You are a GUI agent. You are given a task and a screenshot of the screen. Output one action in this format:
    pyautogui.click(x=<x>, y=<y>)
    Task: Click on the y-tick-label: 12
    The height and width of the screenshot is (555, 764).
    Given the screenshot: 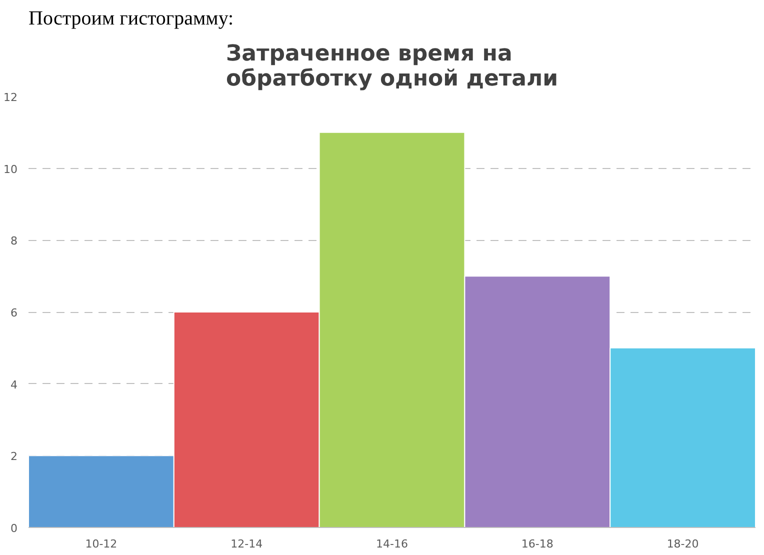 What is the action you would take?
    pyautogui.click(x=11, y=97)
    